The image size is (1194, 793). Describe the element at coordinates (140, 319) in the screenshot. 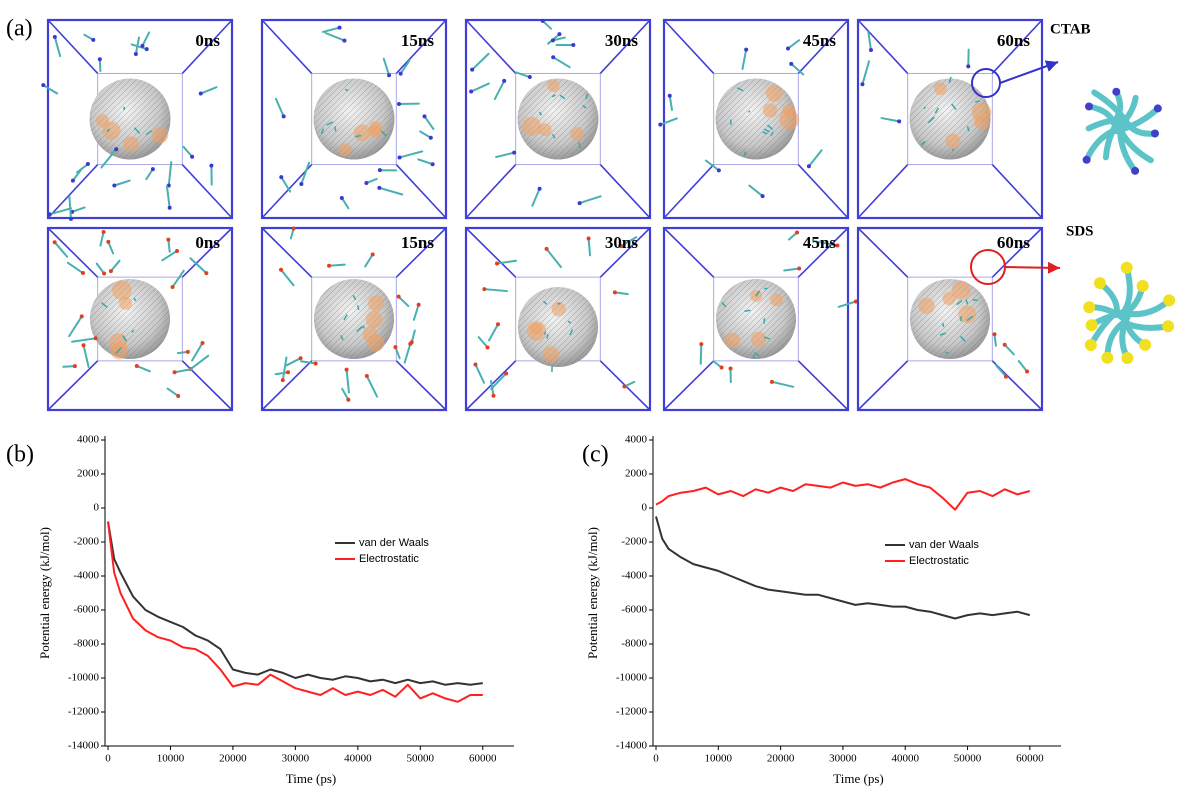

I see `simulation-box: 0ns` at that location.